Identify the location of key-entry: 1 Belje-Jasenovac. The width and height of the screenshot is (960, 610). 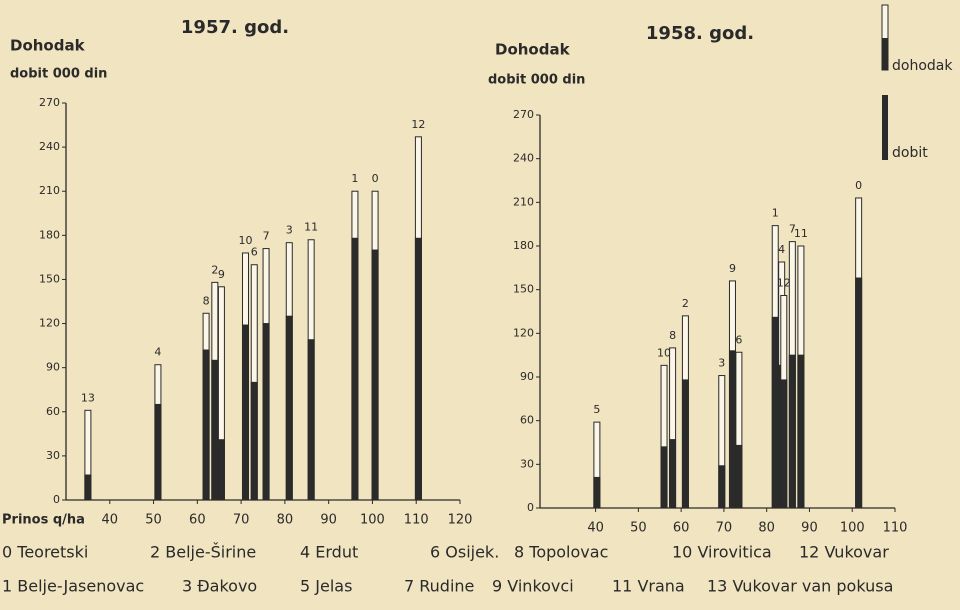
(73, 586).